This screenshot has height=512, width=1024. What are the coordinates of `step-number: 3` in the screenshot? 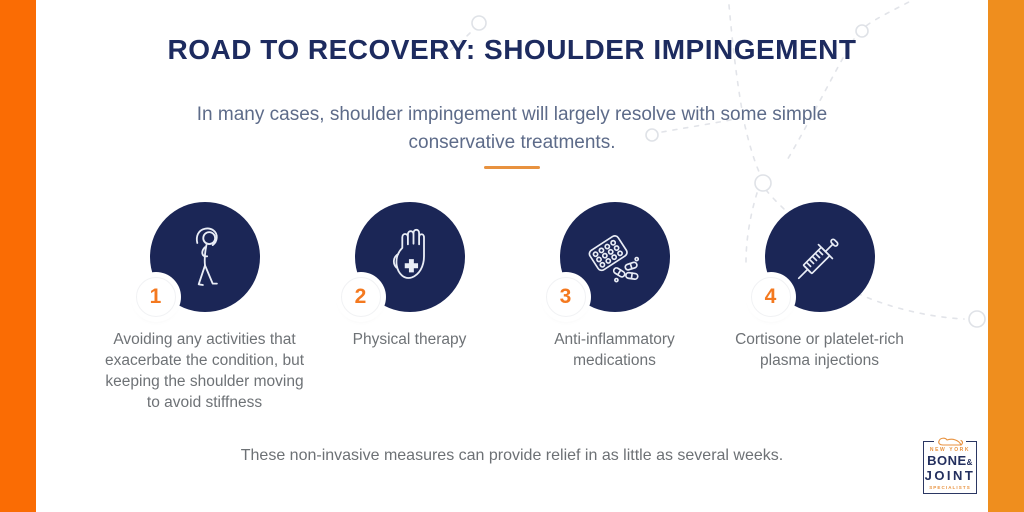 It's located at (565, 296).